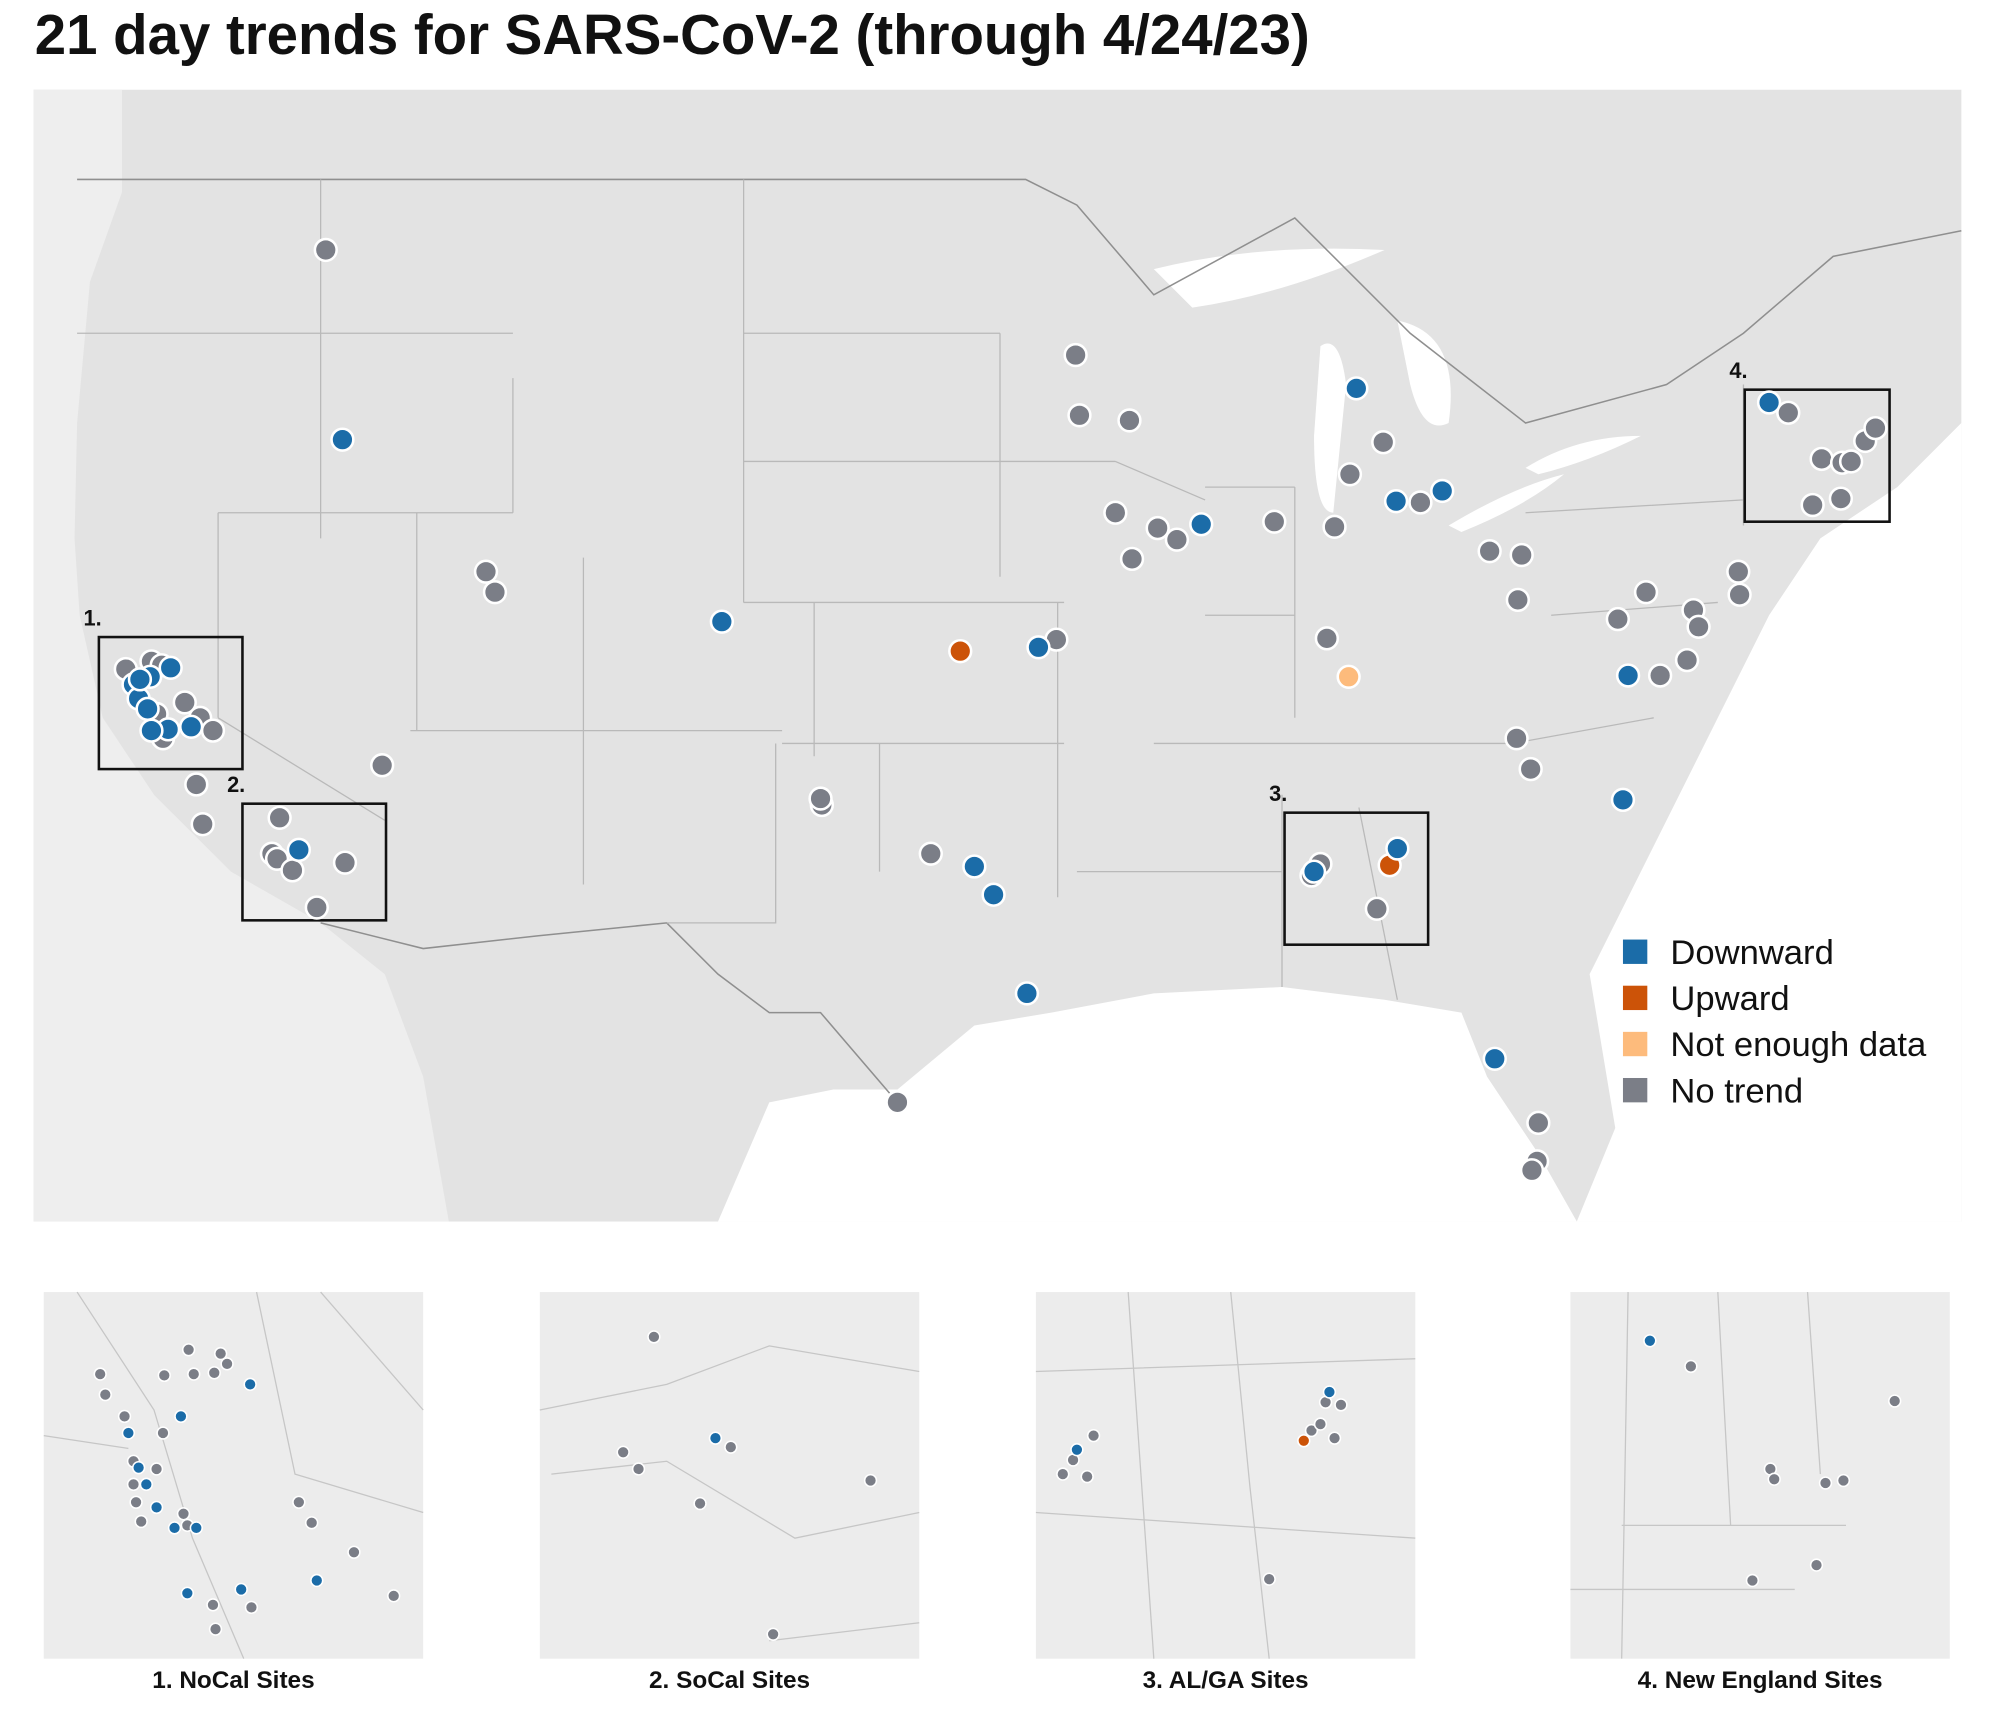  I want to click on atlantic-ocean, so click(1769, 822).